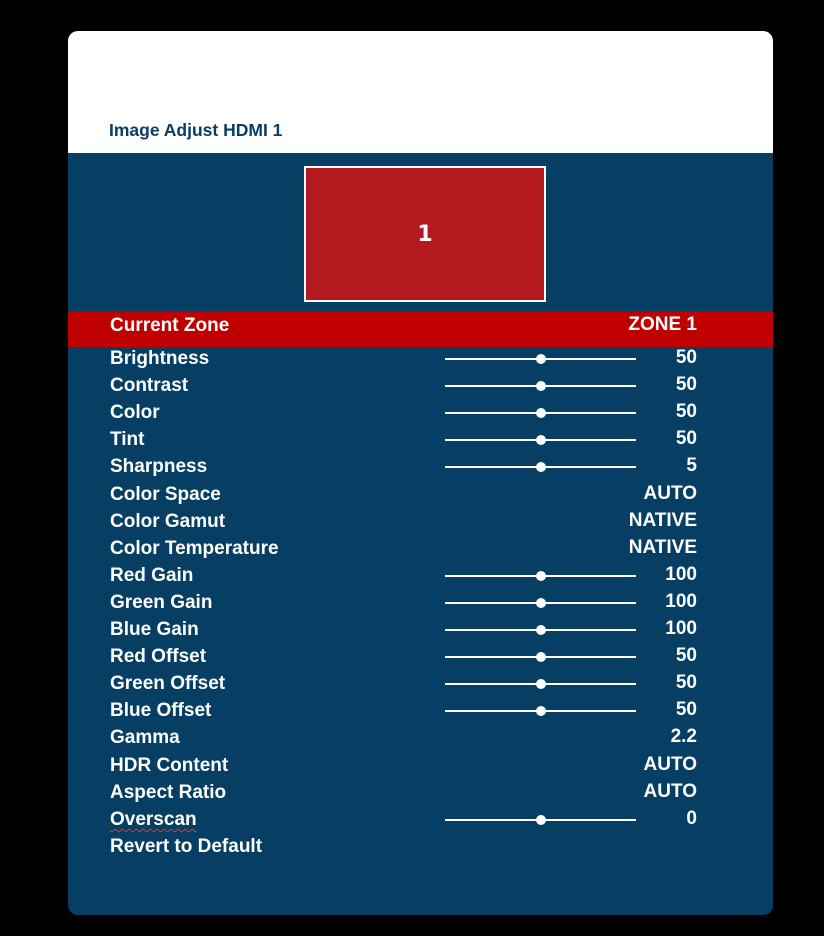 The width and height of the screenshot is (824, 936). I want to click on setting-value-tint: 50, so click(686, 438).